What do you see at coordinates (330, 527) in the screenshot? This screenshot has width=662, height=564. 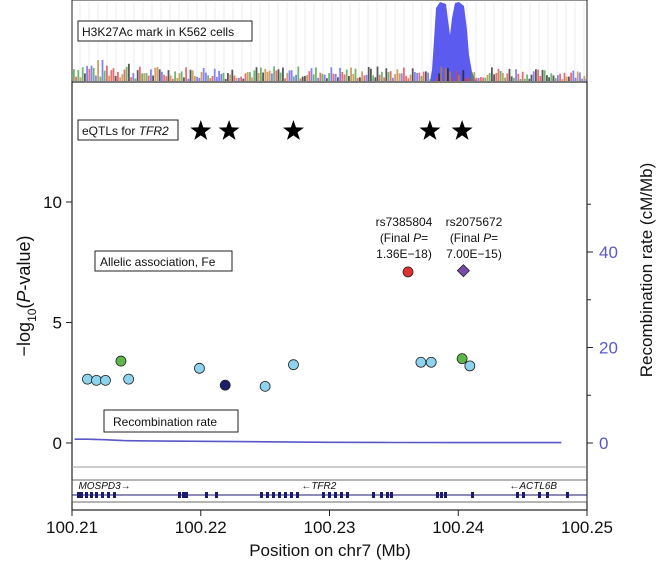 I see `x-tick-label: 100.23` at bounding box center [330, 527].